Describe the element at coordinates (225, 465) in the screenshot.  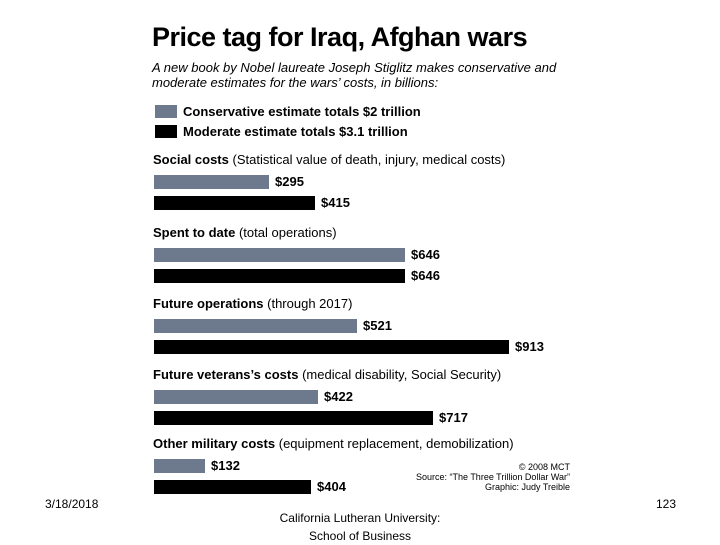
I see `data-label-conservative: $132` at that location.